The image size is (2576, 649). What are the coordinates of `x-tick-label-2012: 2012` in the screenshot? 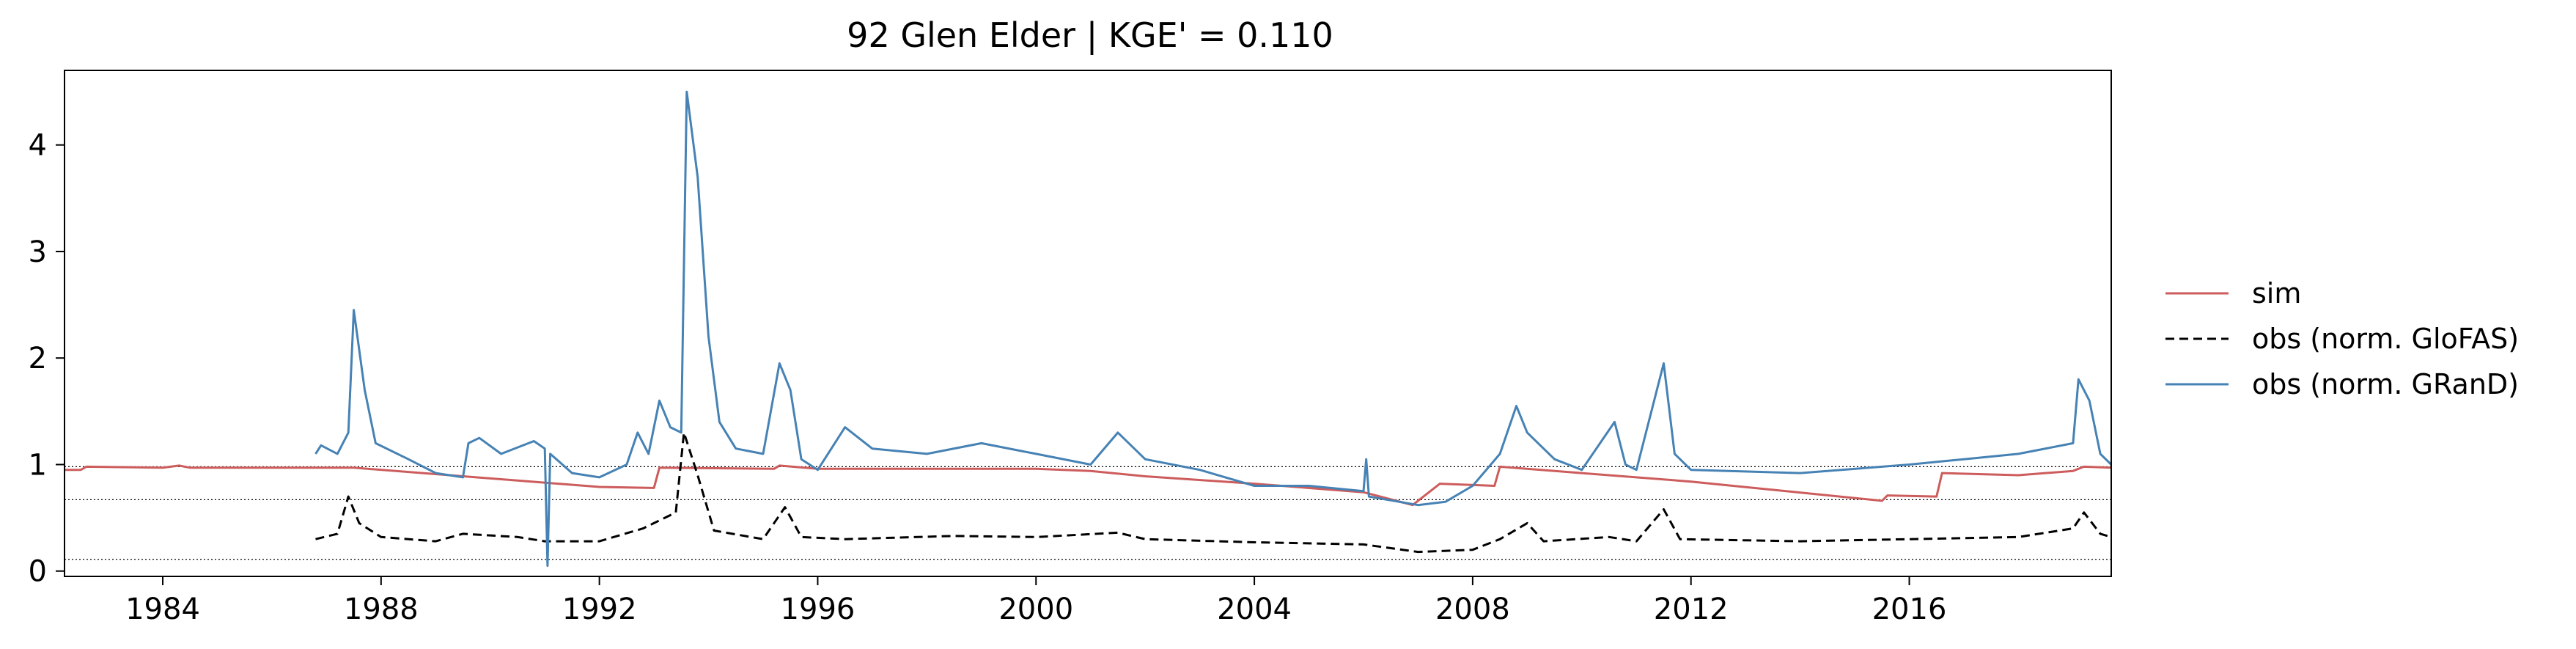 It's located at (1691, 609).